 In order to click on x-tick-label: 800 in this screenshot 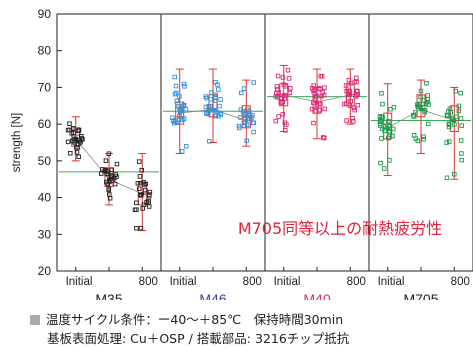, I will do `click(460, 282)`.